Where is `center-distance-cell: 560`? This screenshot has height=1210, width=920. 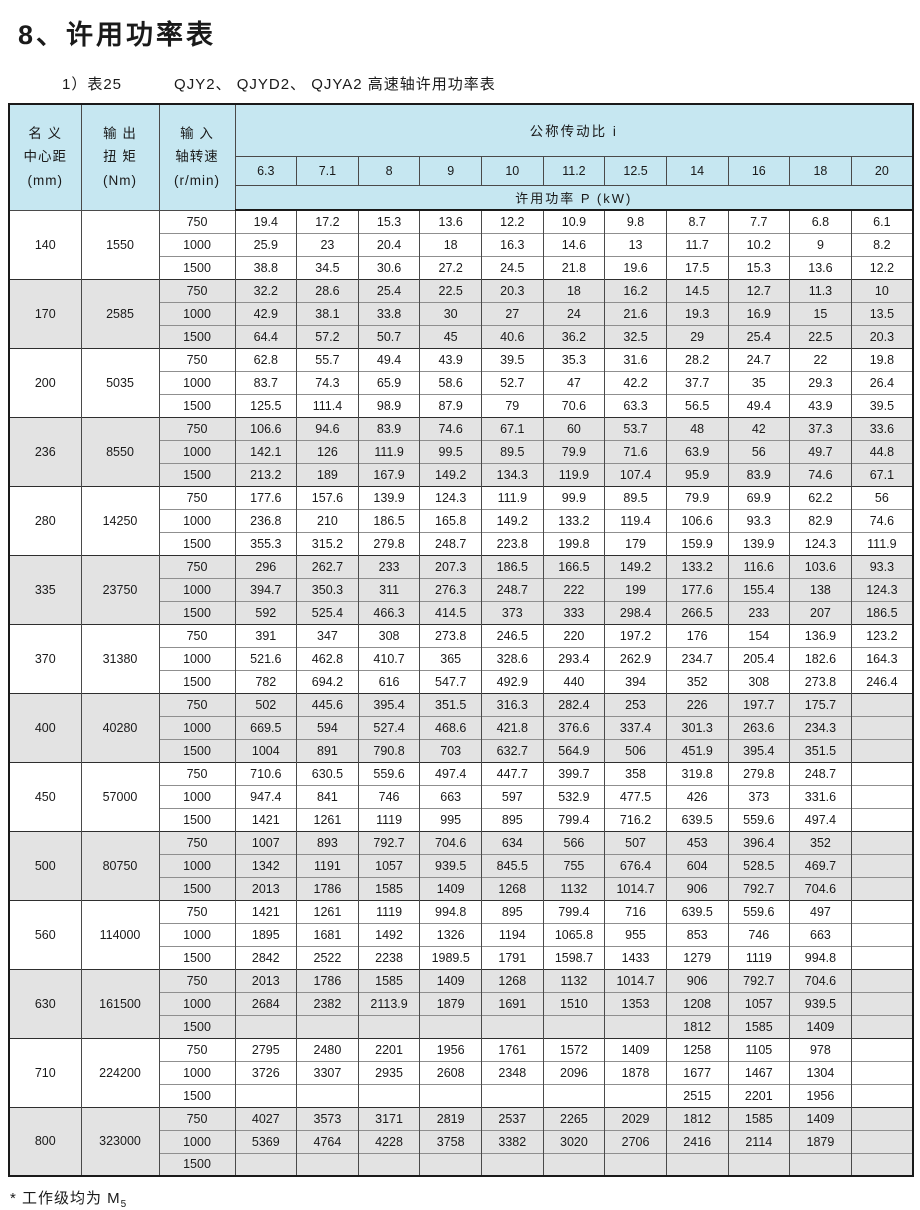 center-distance-cell: 560 is located at coordinates (45, 934).